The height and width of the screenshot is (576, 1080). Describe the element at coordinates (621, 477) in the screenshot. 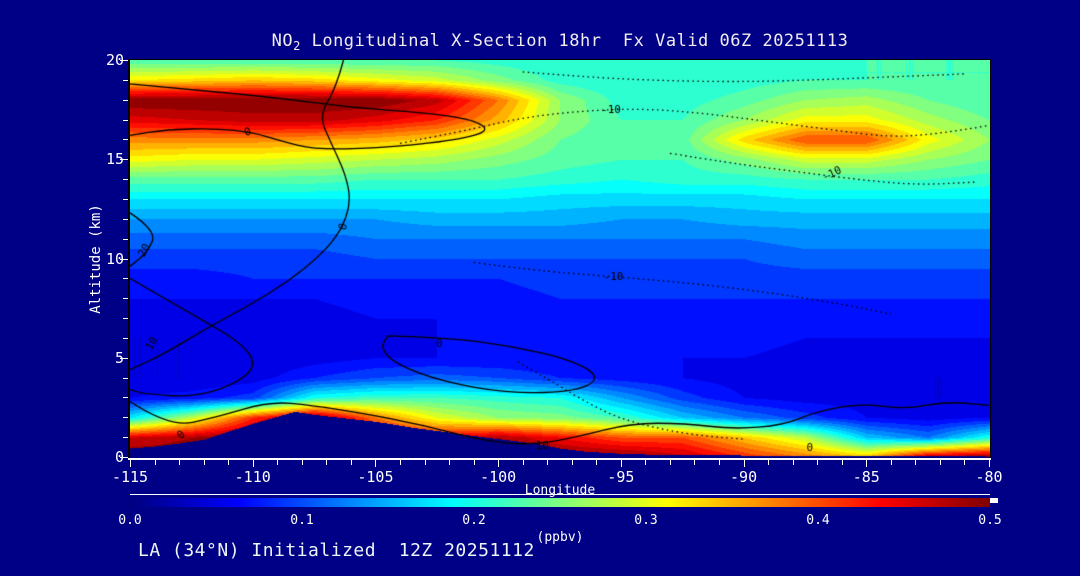

I see `x-tick-label: -95` at that location.